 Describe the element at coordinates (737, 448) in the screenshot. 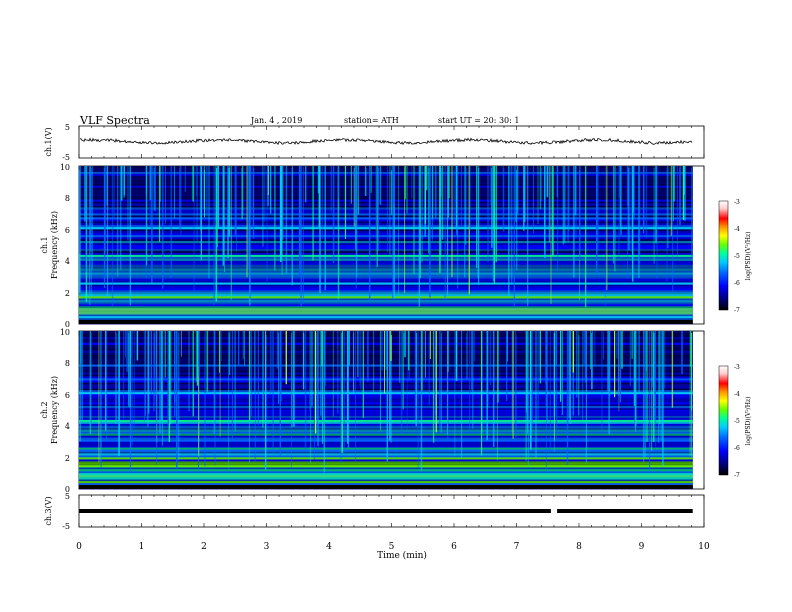

I see `ch2-colorbar-tick-m6: -6` at that location.